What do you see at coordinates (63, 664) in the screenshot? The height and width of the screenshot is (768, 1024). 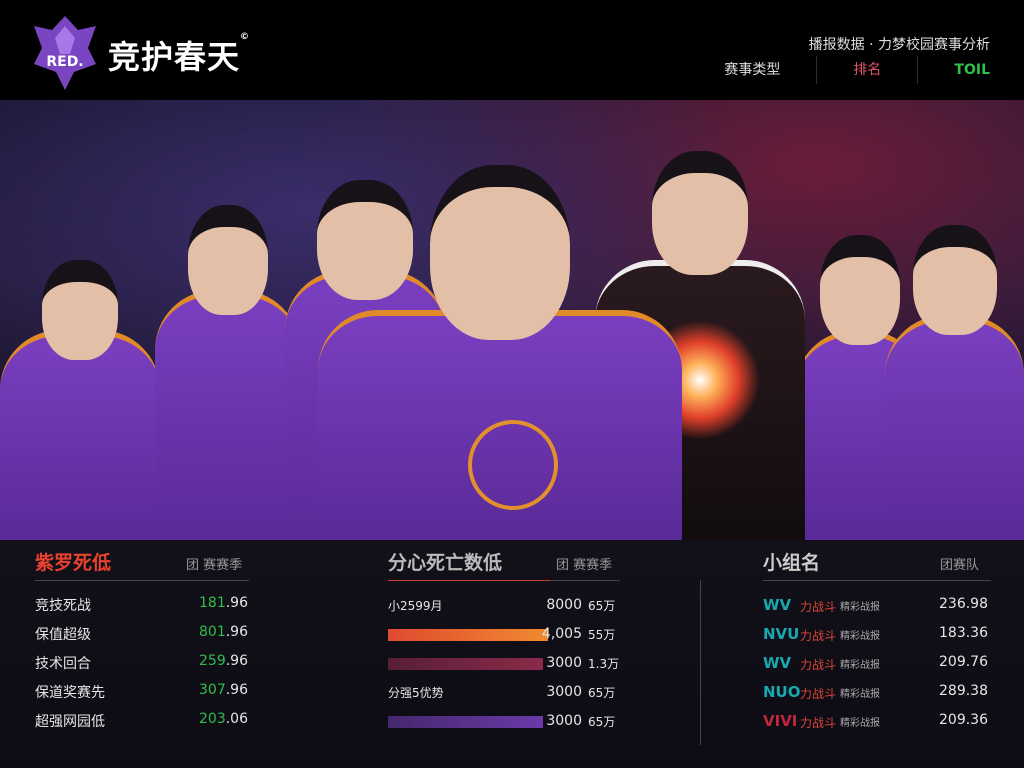 I see `stat-label: 技术回合` at bounding box center [63, 664].